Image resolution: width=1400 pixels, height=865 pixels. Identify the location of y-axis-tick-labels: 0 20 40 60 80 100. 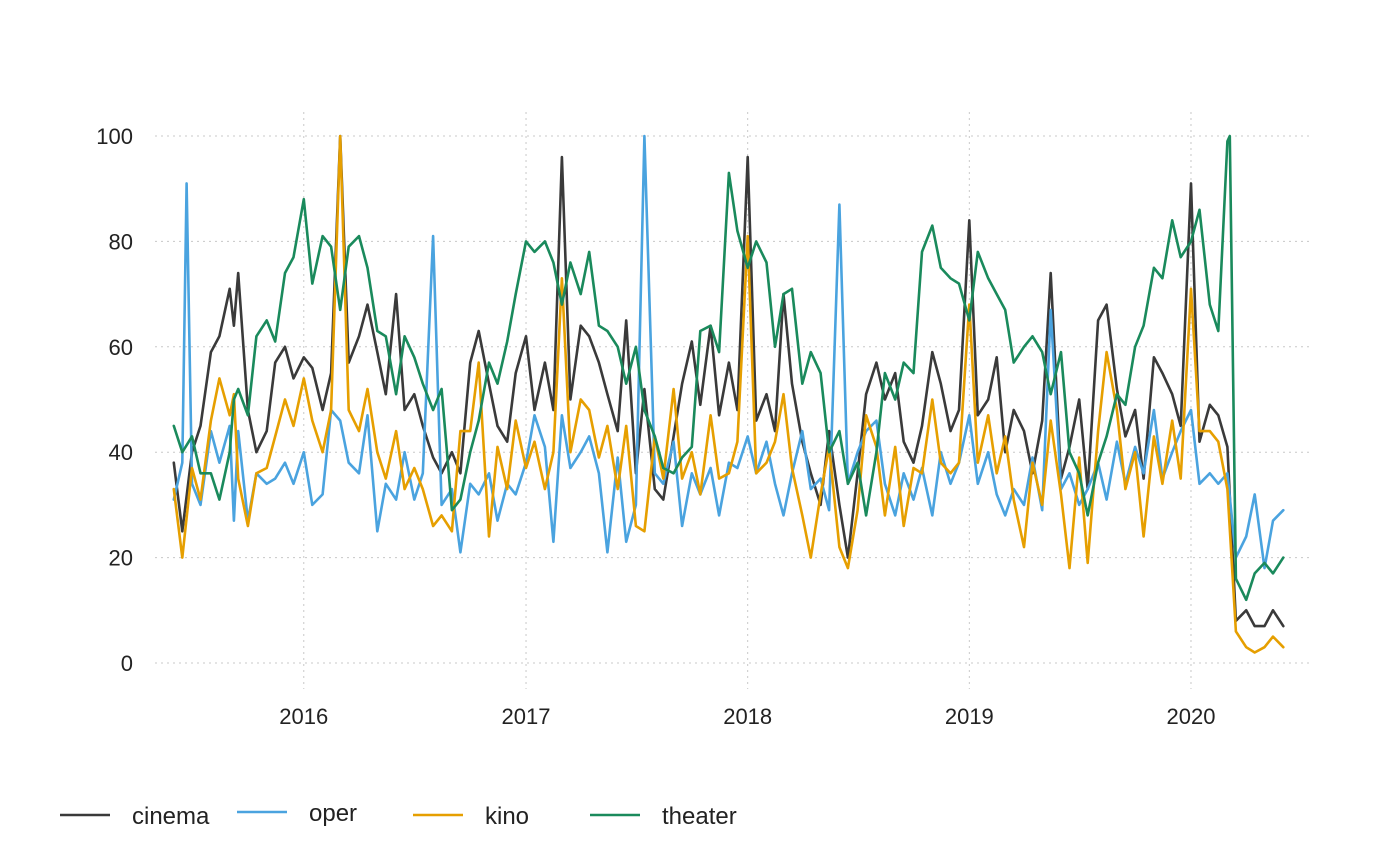
(114, 400).